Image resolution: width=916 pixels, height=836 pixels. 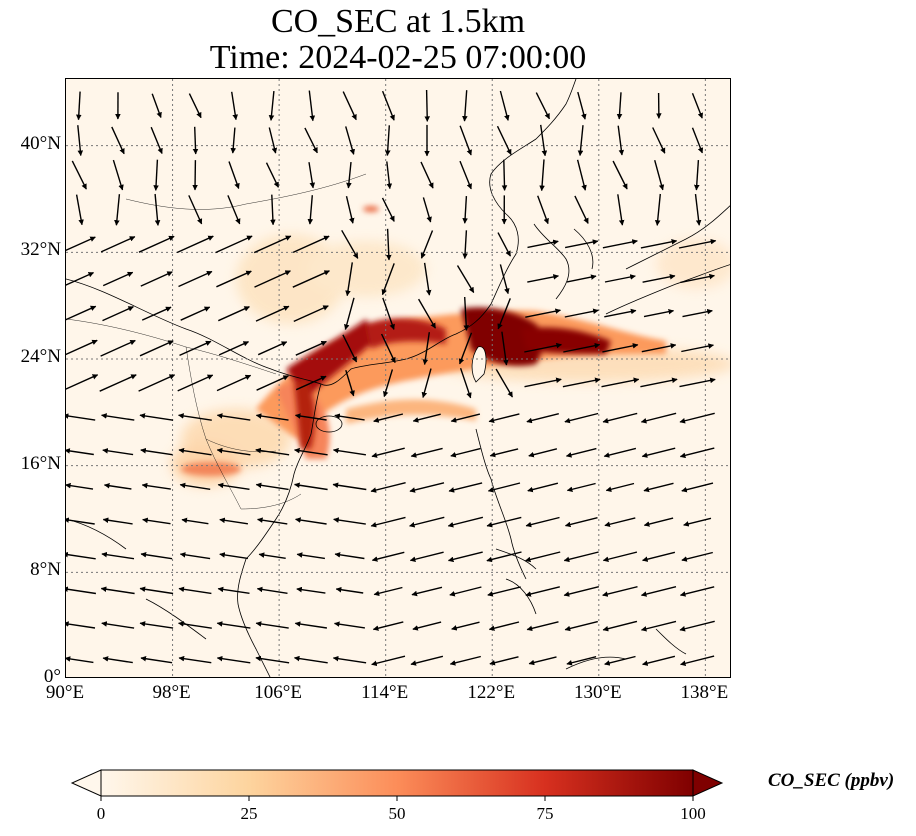 I want to click on colorbar-tick-label: 75, so click(x=545, y=813).